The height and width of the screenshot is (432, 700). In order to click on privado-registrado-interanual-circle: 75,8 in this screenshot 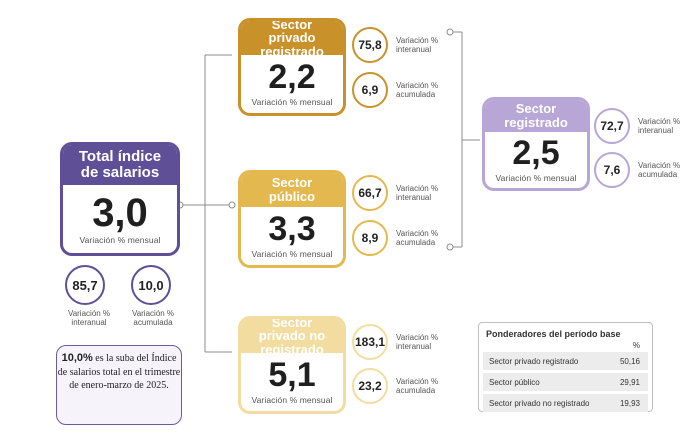, I will do `click(370, 45)`.